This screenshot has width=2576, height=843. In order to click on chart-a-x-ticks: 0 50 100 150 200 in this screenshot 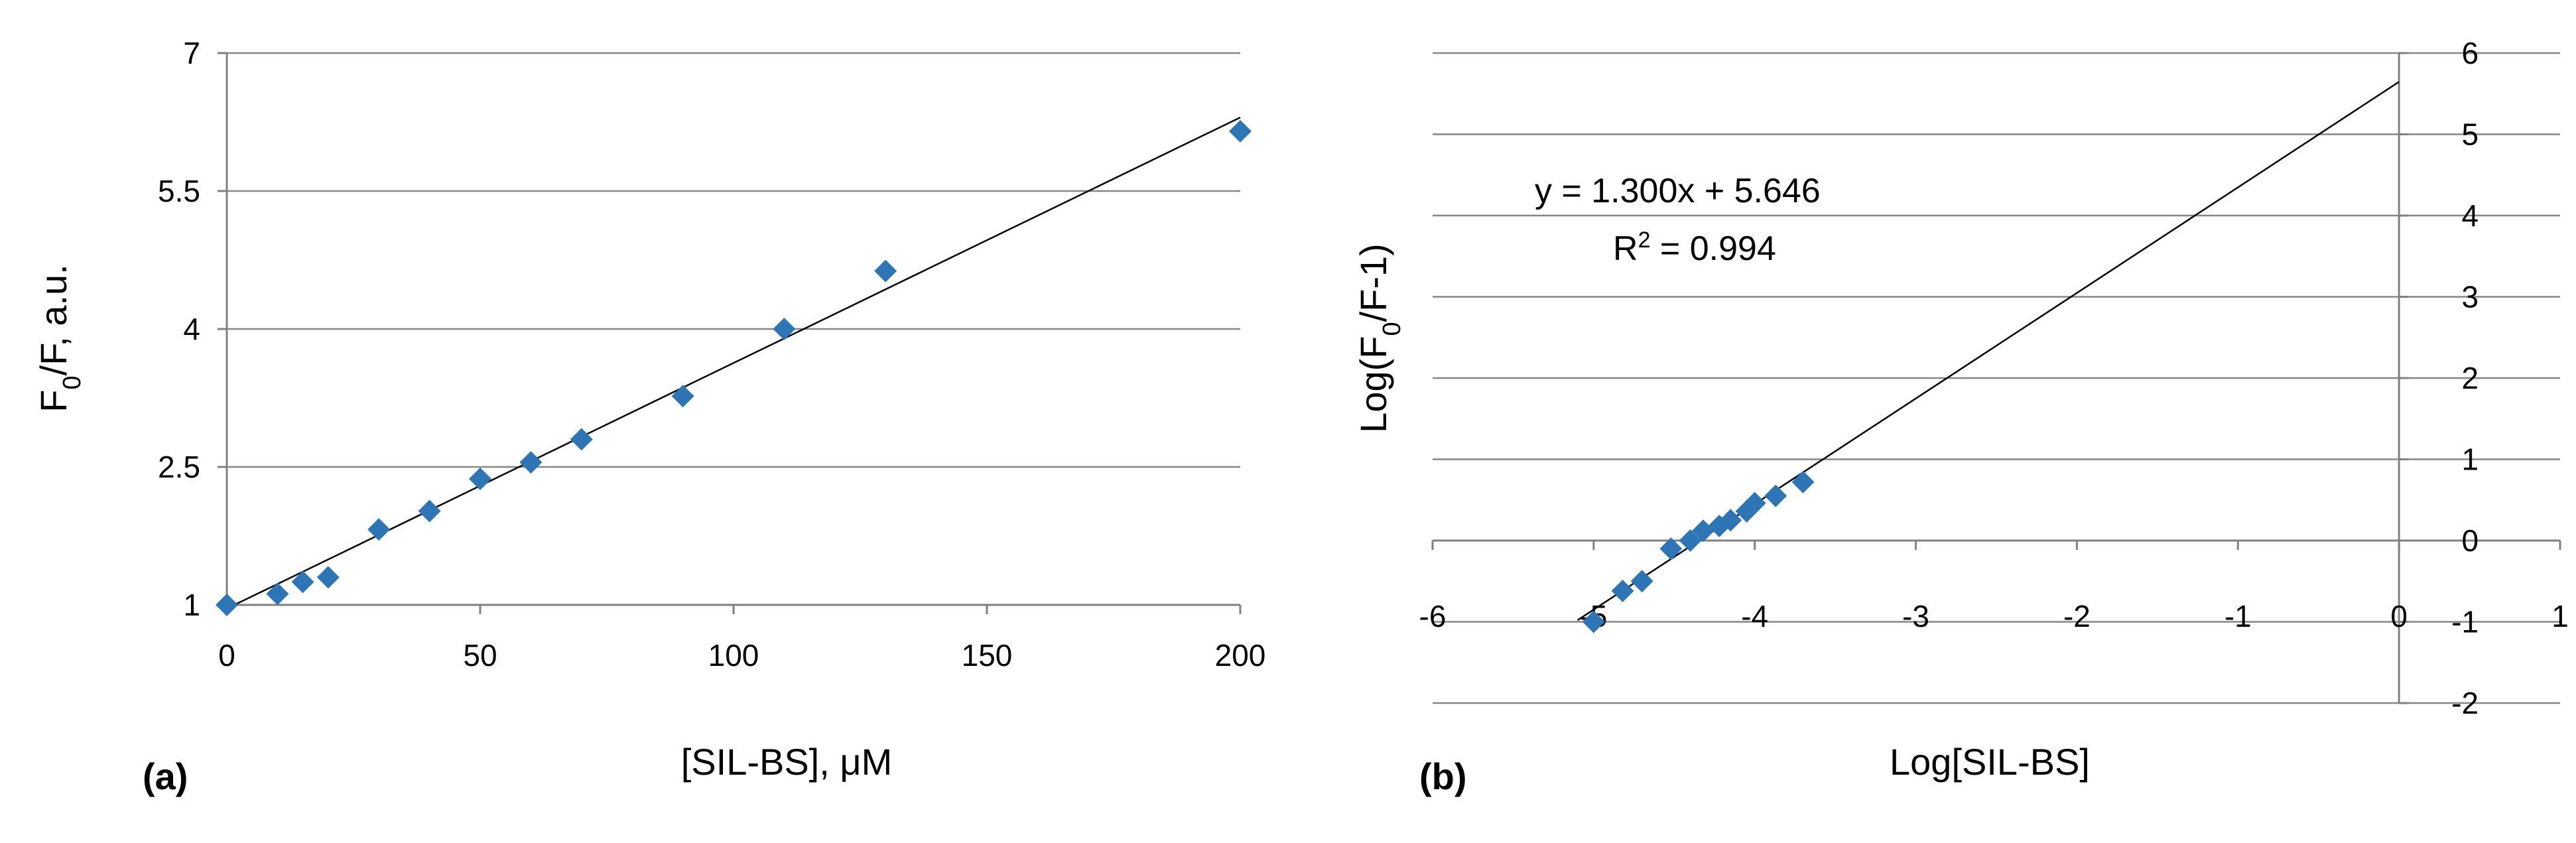, I will do `click(742, 639)`.